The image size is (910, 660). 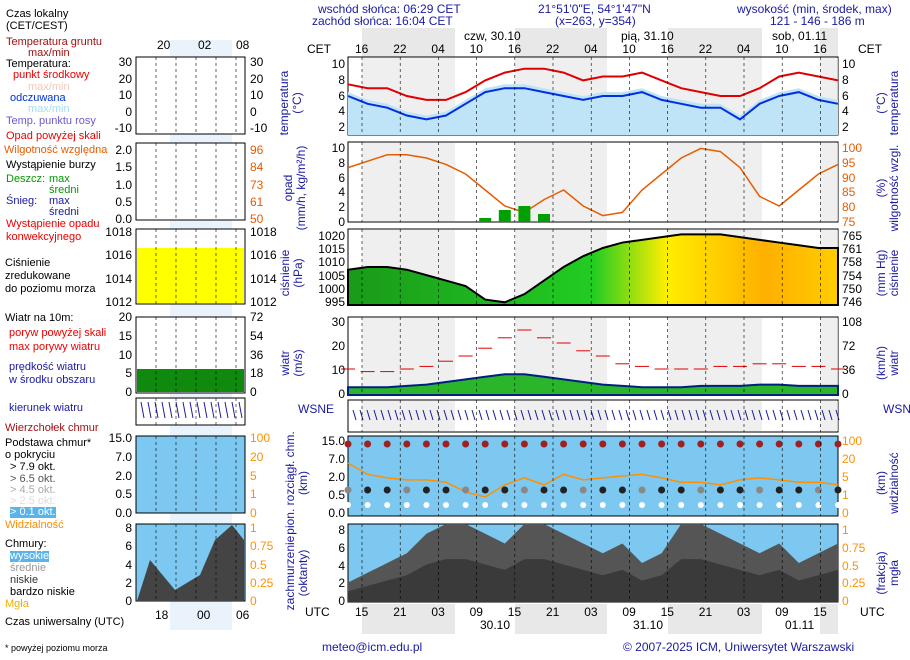 What do you see at coordinates (408, 619) in the screenshot?
I see `night-band-footer` at bounding box center [408, 619].